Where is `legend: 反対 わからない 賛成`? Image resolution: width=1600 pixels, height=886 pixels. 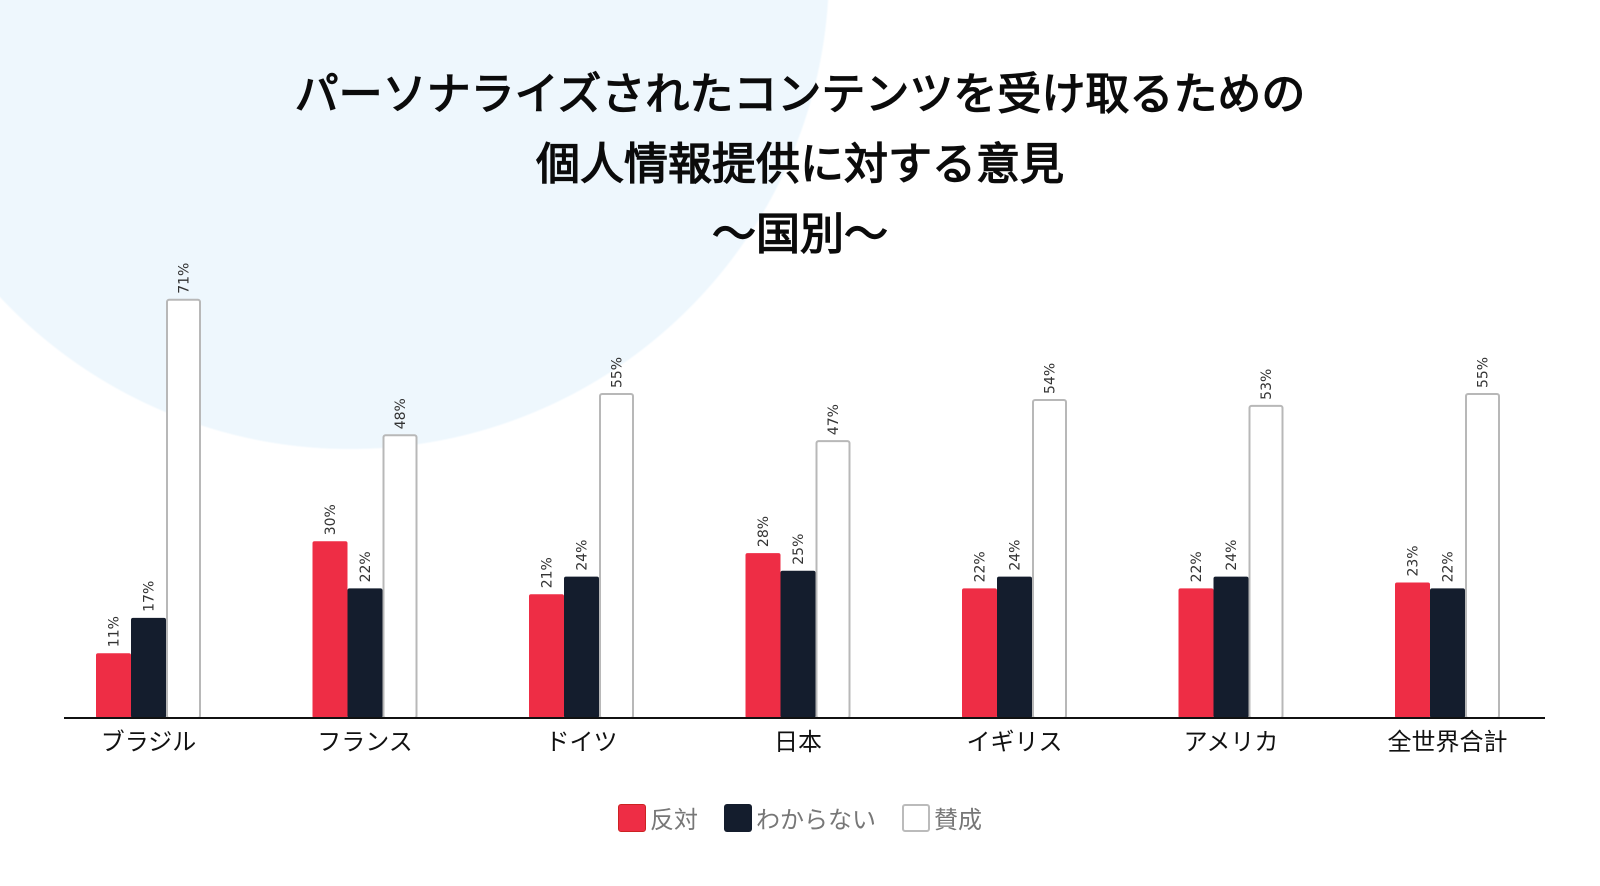 legend: 反対 わからない 賛成 is located at coordinates (800, 817).